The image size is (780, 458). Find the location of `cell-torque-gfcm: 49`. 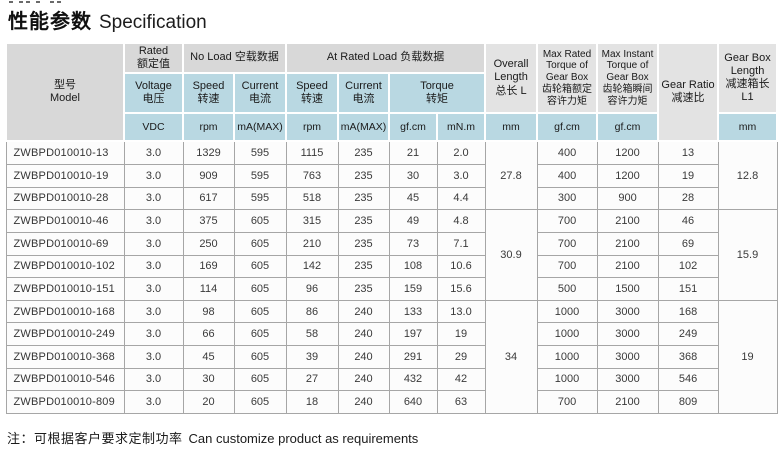

cell-torque-gfcm: 49 is located at coordinates (413, 221).